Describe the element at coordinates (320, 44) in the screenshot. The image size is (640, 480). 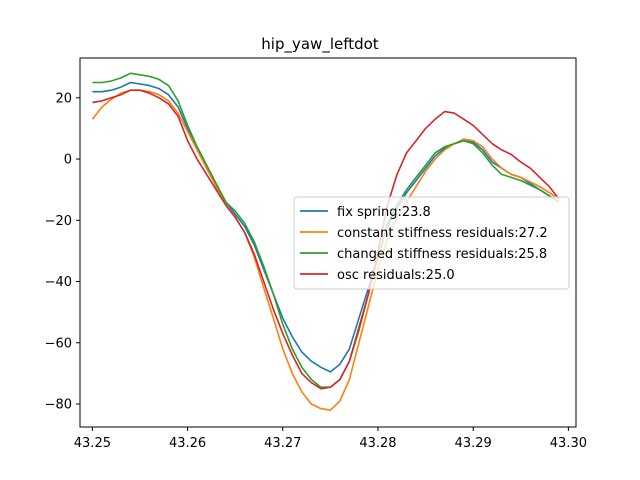
I see `chart-title: hip_yaw_leftdot` at that location.